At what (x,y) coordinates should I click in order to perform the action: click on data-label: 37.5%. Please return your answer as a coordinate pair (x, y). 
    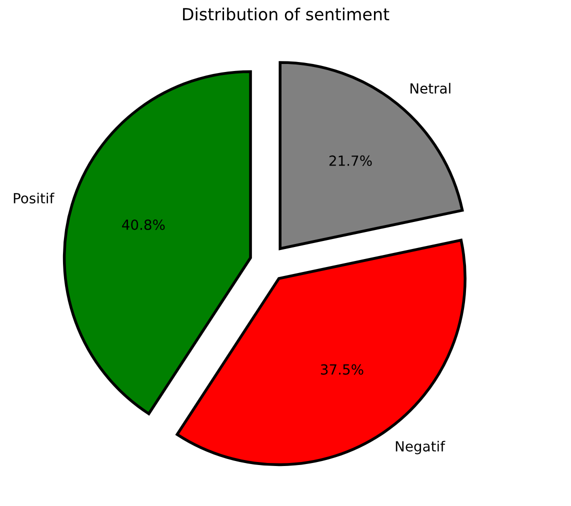
    Looking at the image, I should click on (342, 369).